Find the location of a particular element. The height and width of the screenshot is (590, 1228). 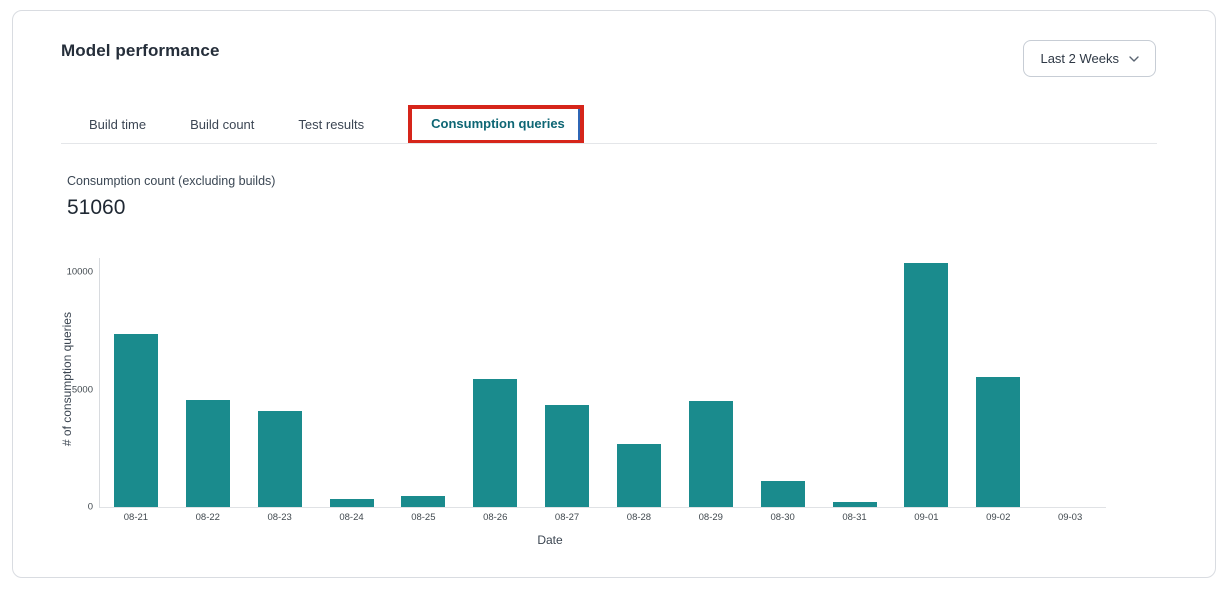

x-tick-label: 08-31 is located at coordinates (854, 517).